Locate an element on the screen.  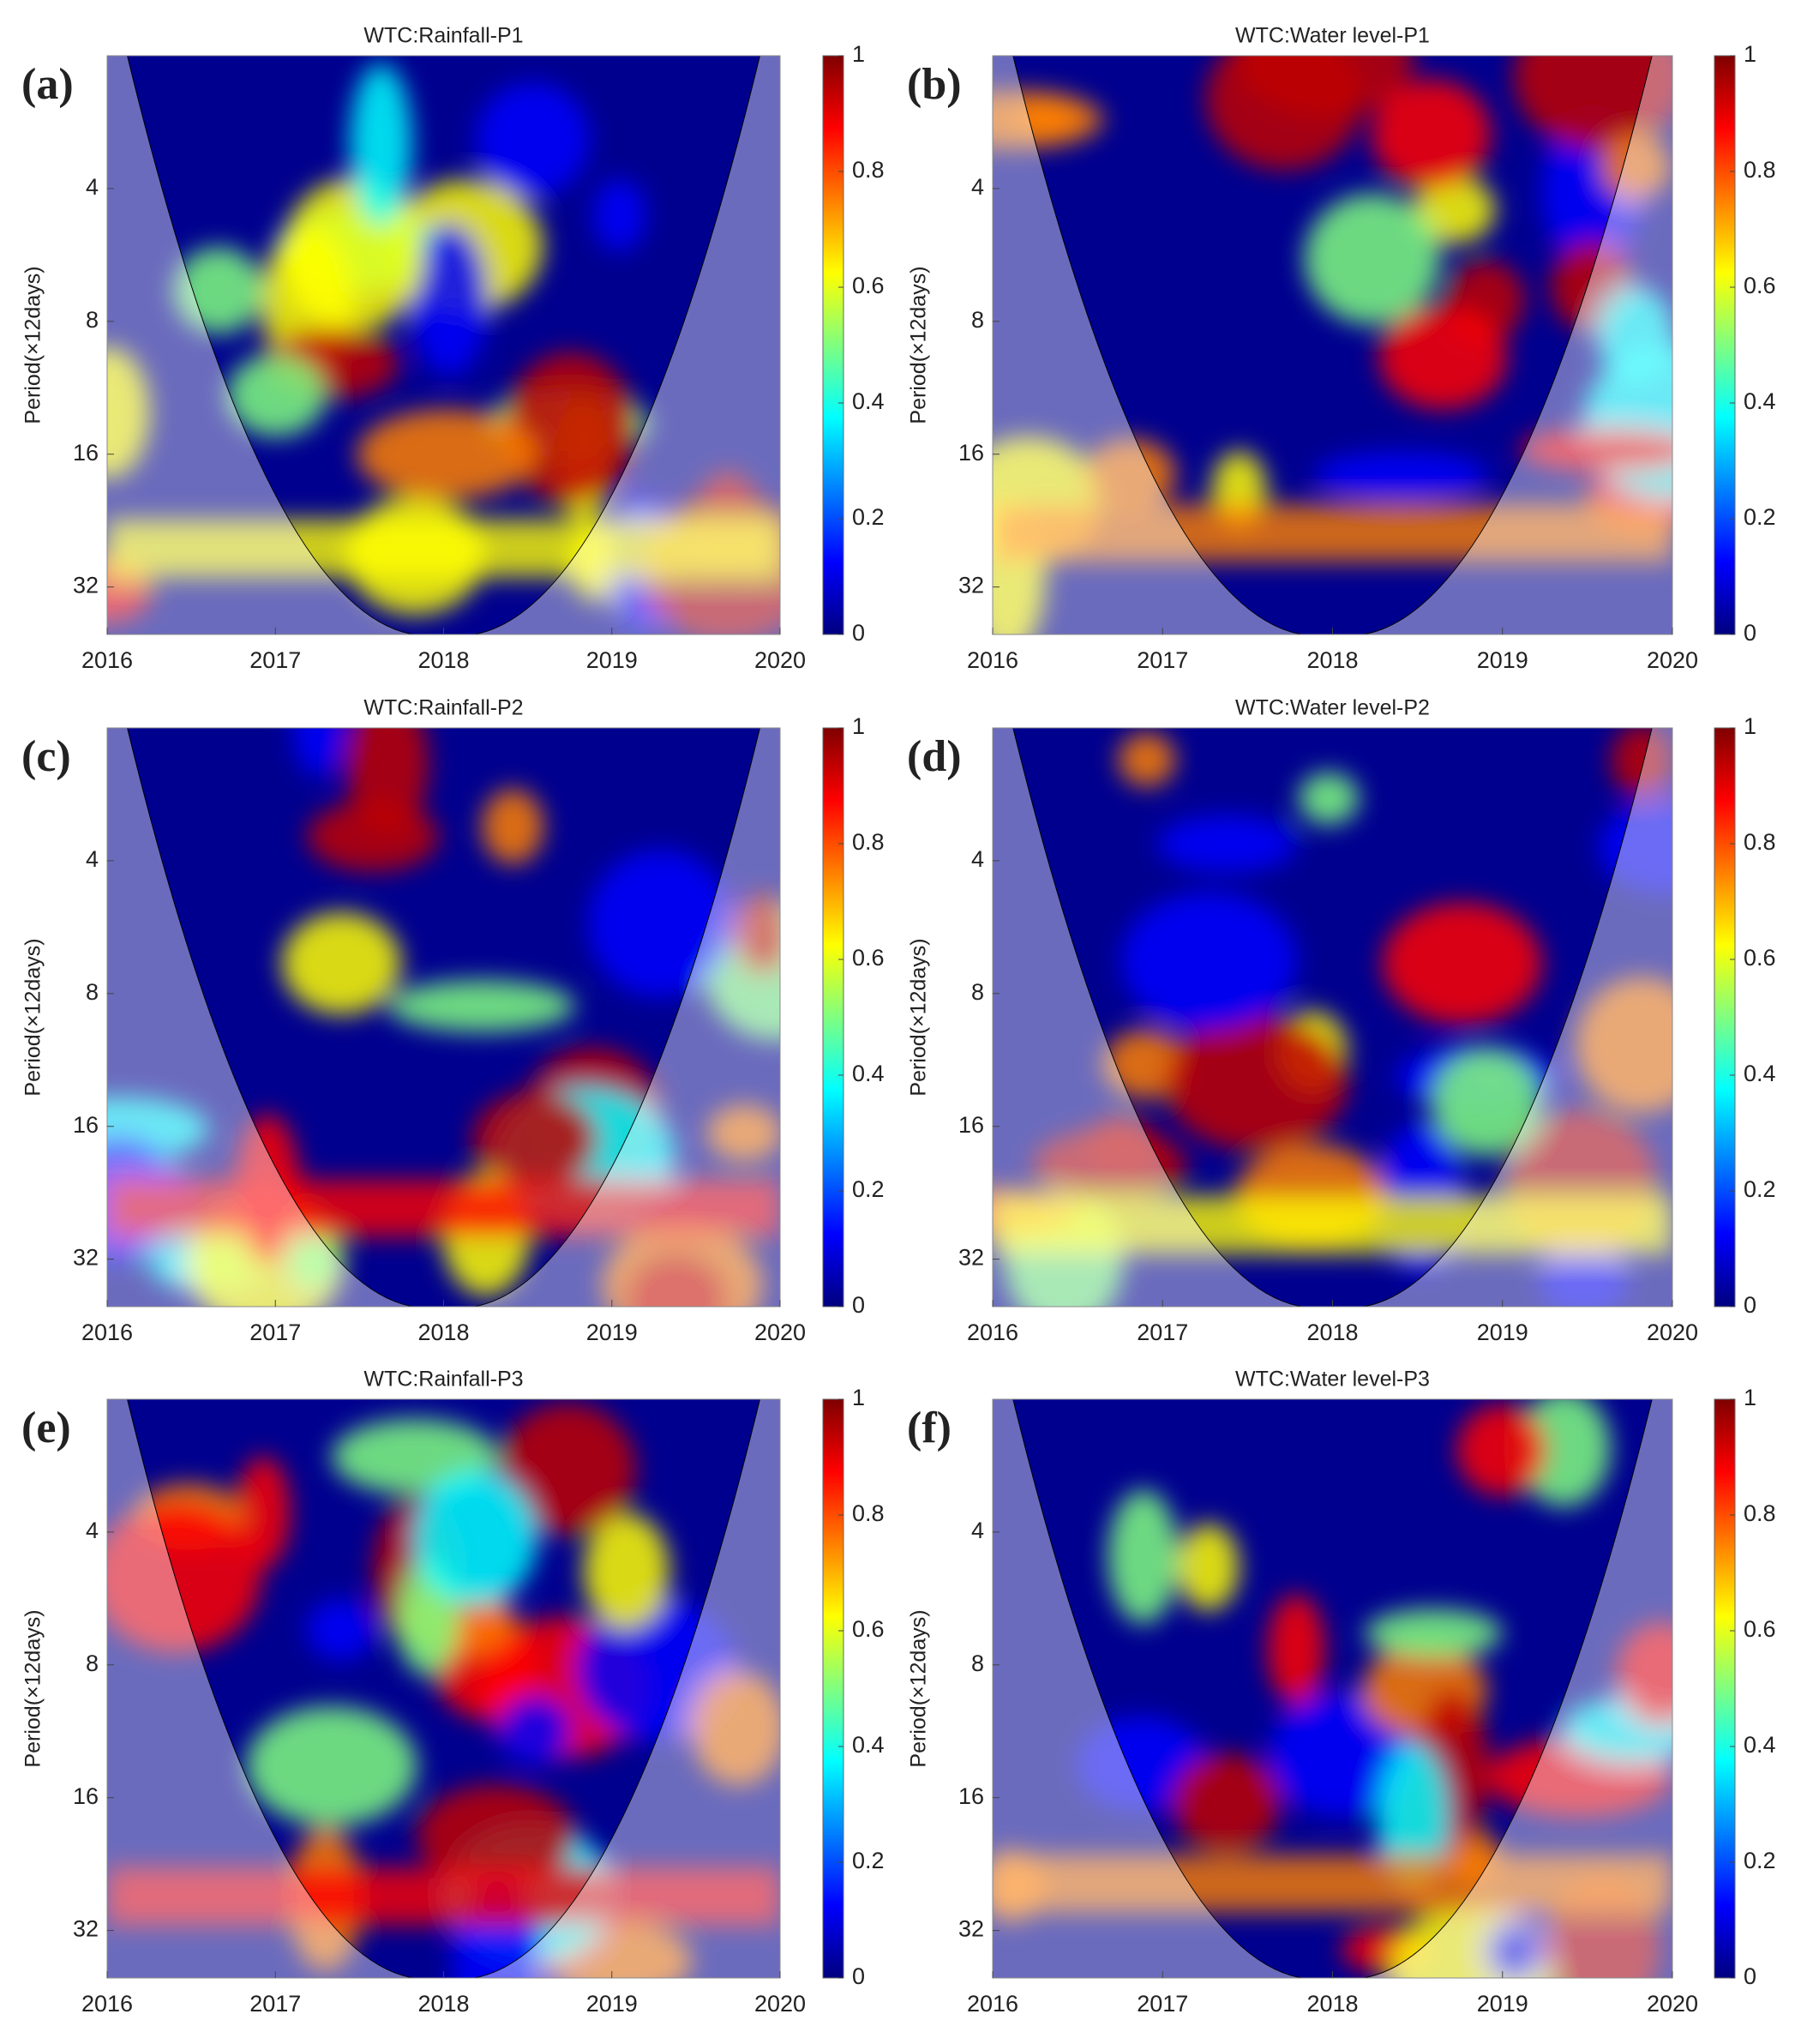
x-tick-label: 2019 is located at coordinates (1502, 660).